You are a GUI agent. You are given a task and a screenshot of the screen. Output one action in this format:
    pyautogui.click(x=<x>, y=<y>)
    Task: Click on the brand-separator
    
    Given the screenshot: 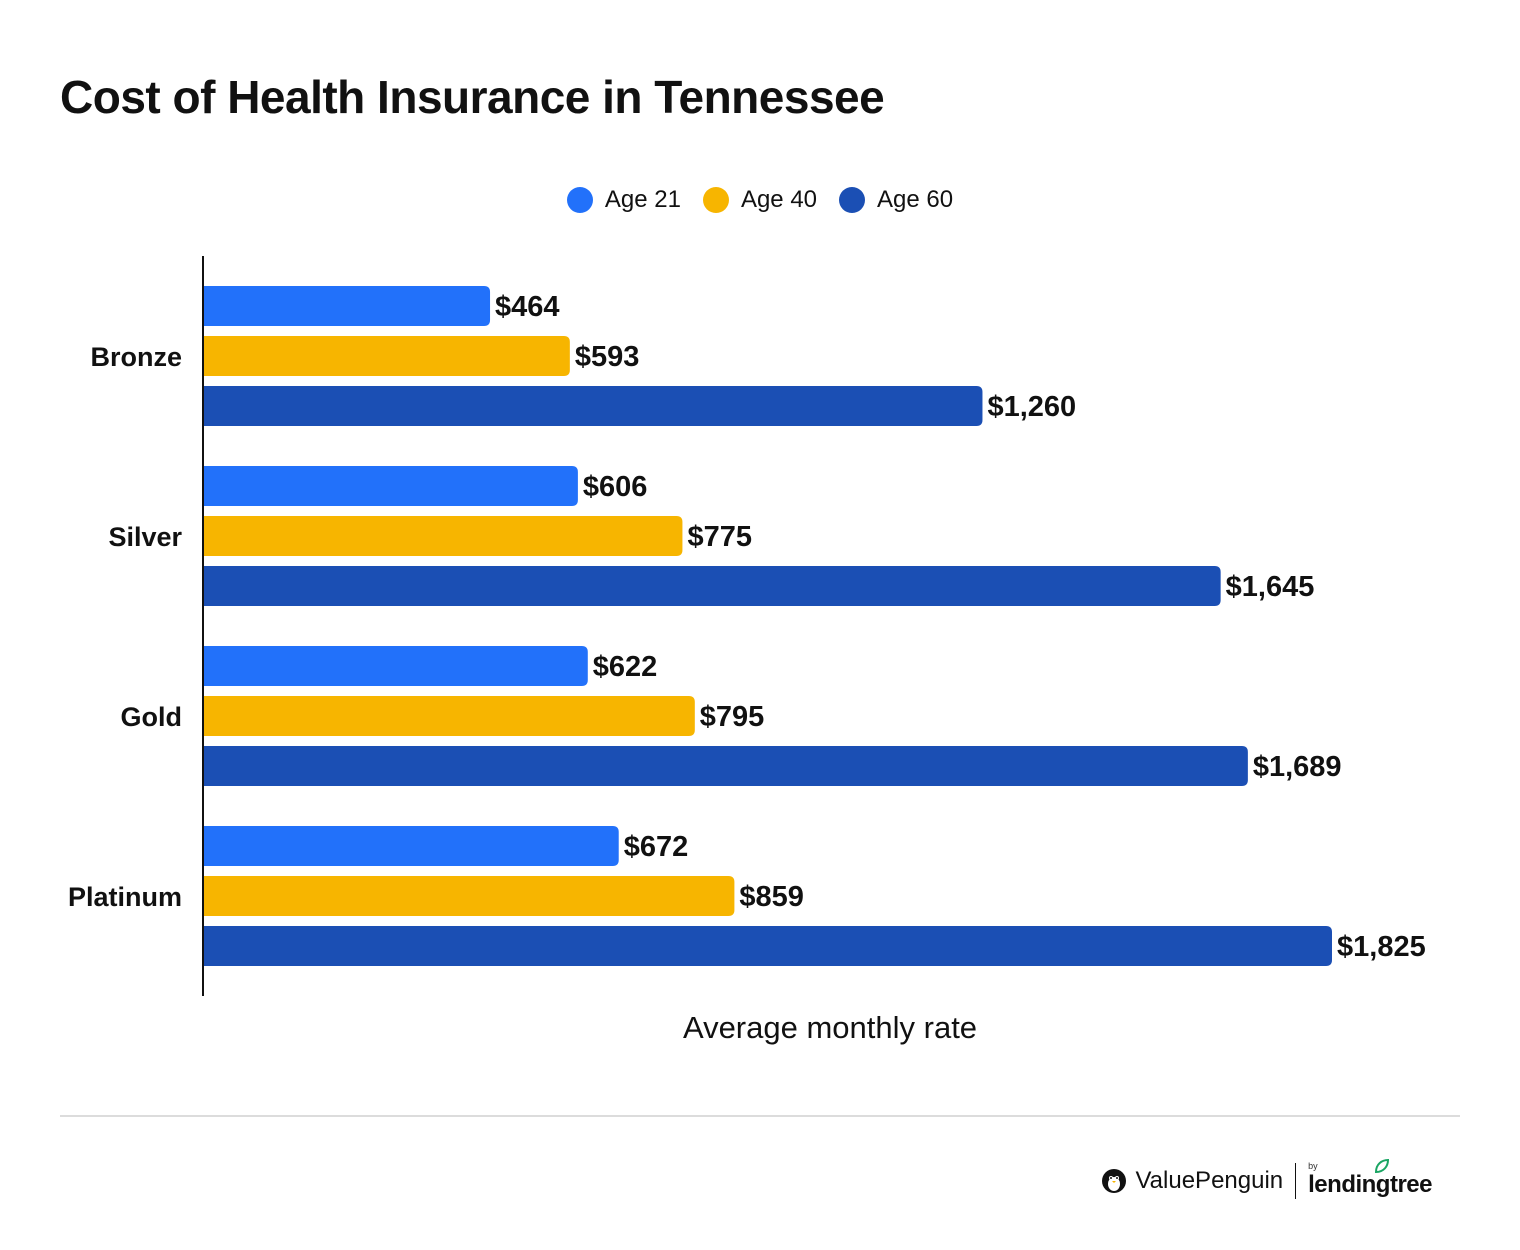 What is the action you would take?
    pyautogui.click(x=1296, y=1180)
    